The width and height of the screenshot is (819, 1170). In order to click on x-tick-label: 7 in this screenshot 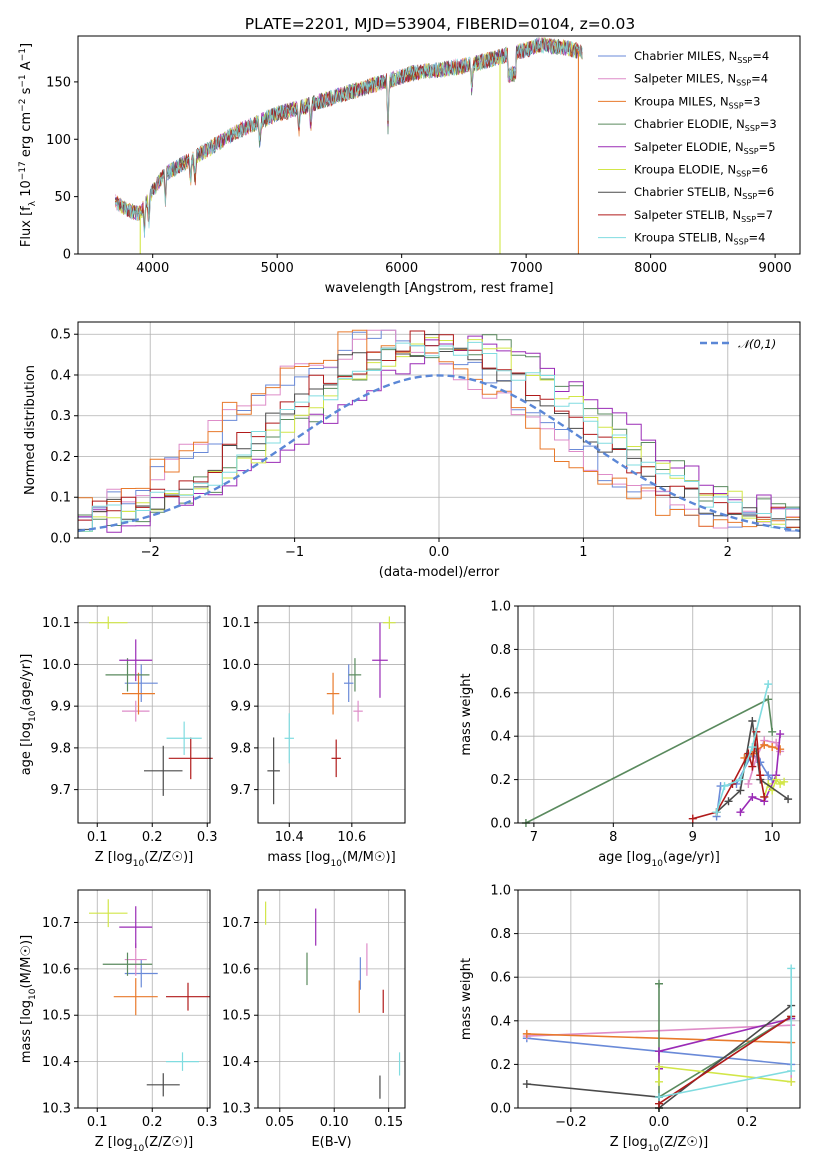, I will do `click(534, 837)`.